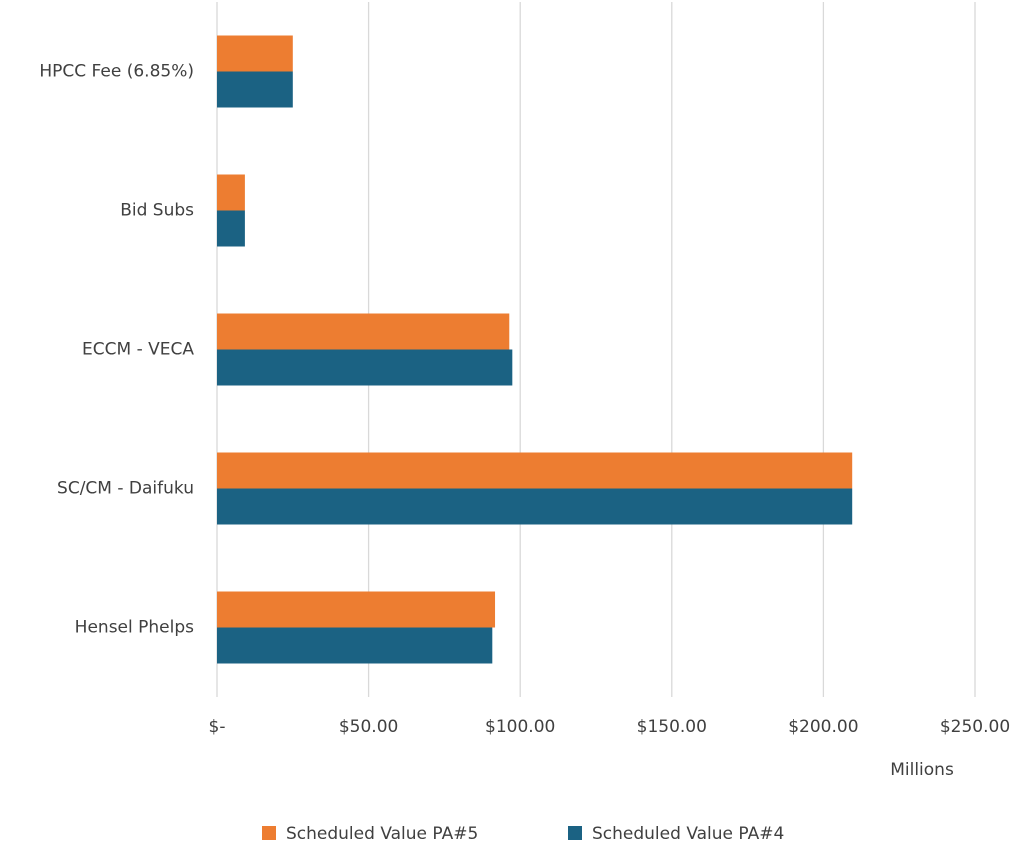  Describe the element at coordinates (157, 211) in the screenshot. I see `y-tick-label: Bid Subs` at that location.